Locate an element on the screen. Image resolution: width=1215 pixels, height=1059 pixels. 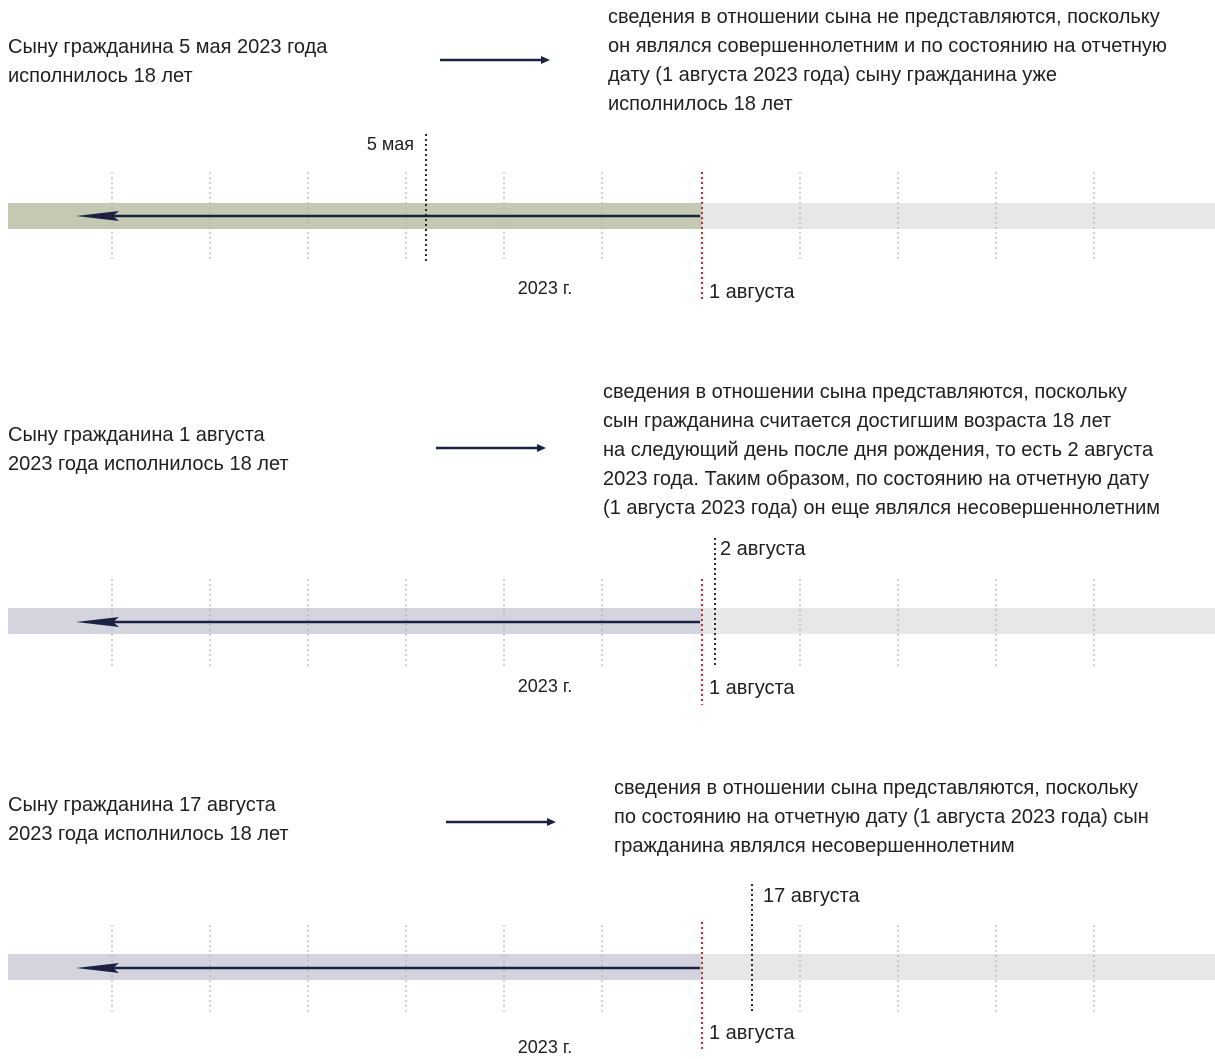
event-date-label: 17 августа is located at coordinates (812, 896).